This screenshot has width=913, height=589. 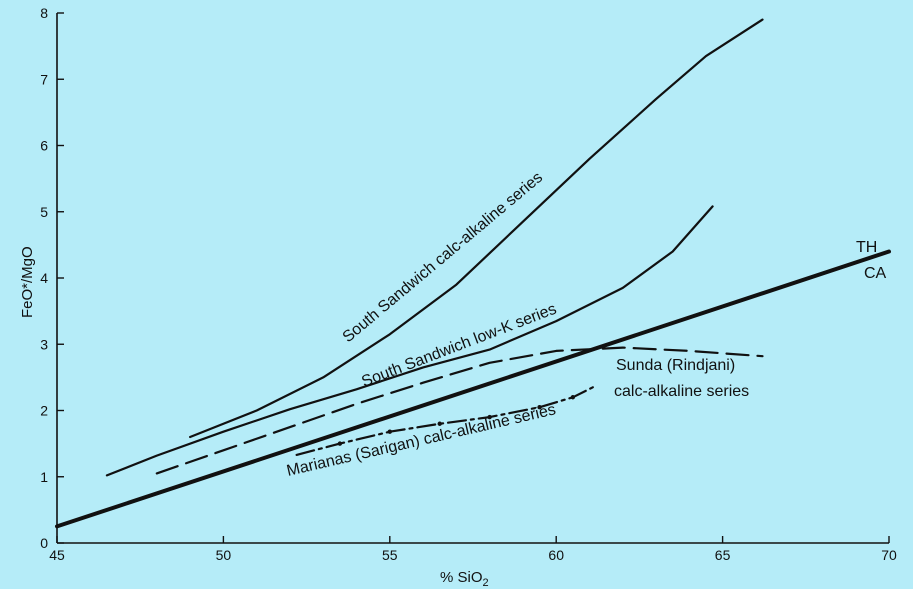 I want to click on series-label-marianas: Marianas (Sarigan) calc-alkaline series, so click(x=421, y=440).